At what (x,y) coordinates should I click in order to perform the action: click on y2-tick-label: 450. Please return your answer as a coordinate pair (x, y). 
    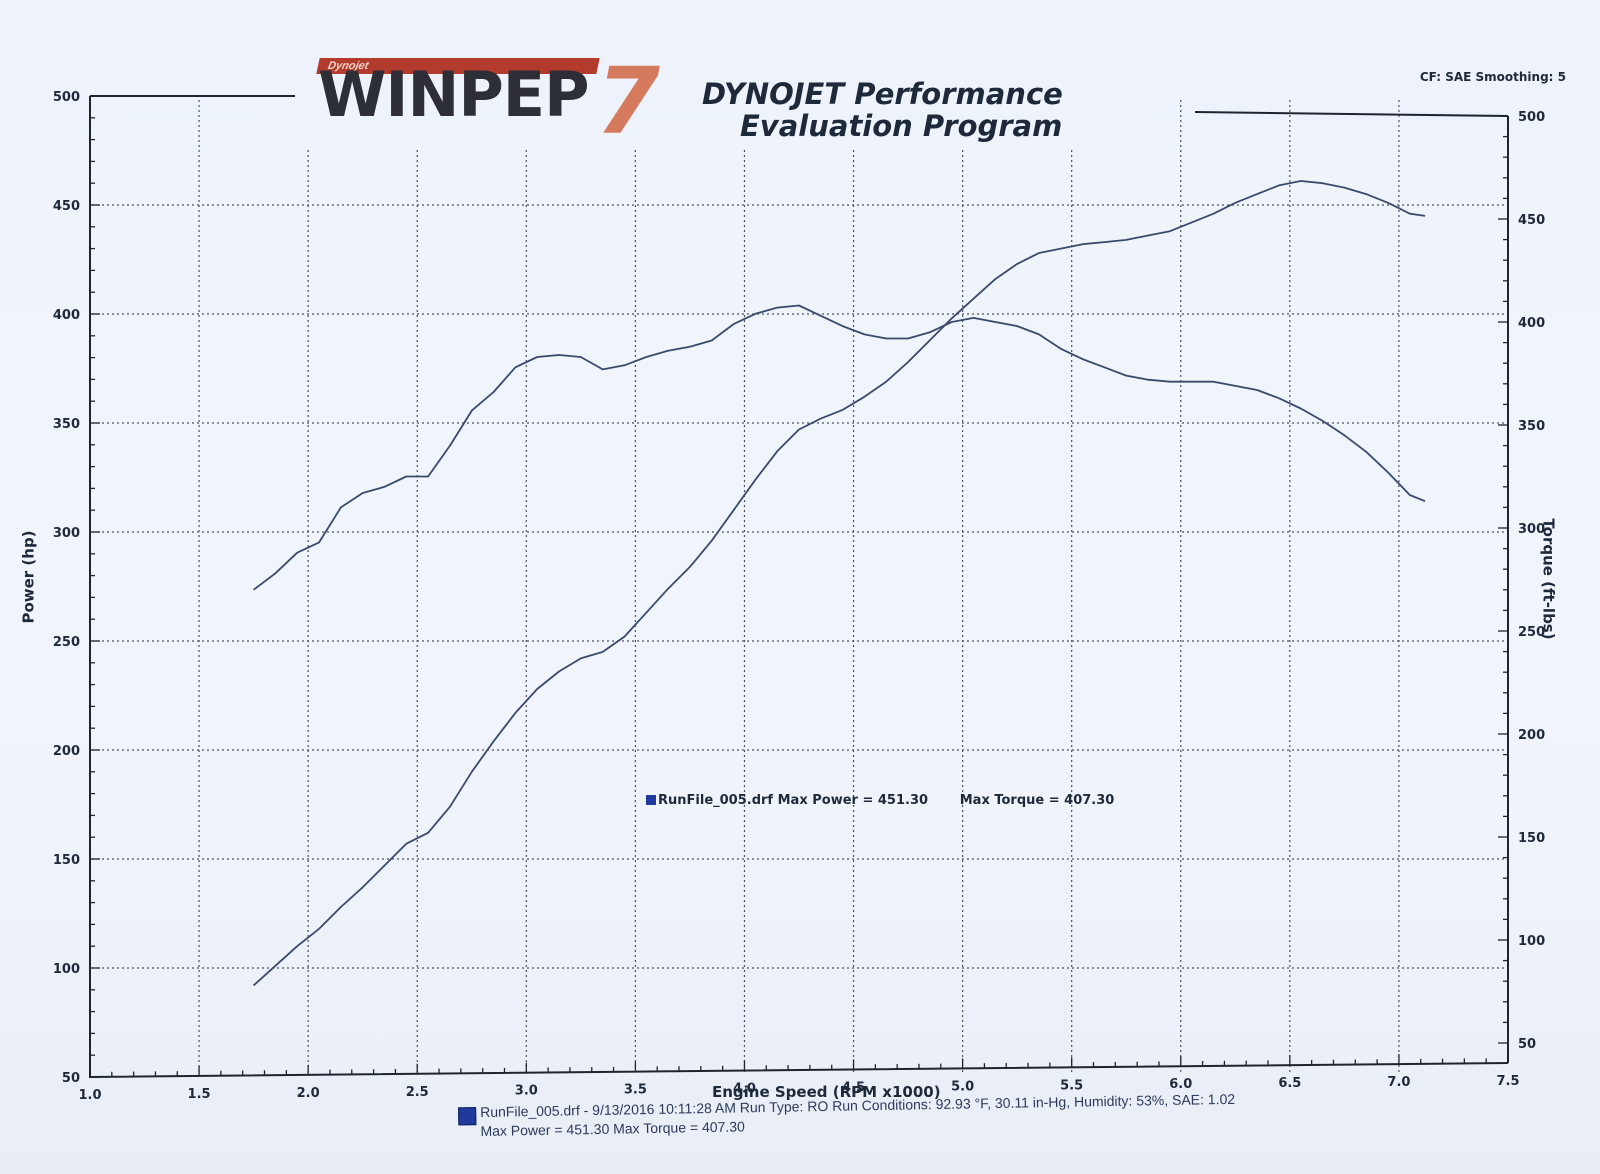
    Looking at the image, I should click on (1531, 220).